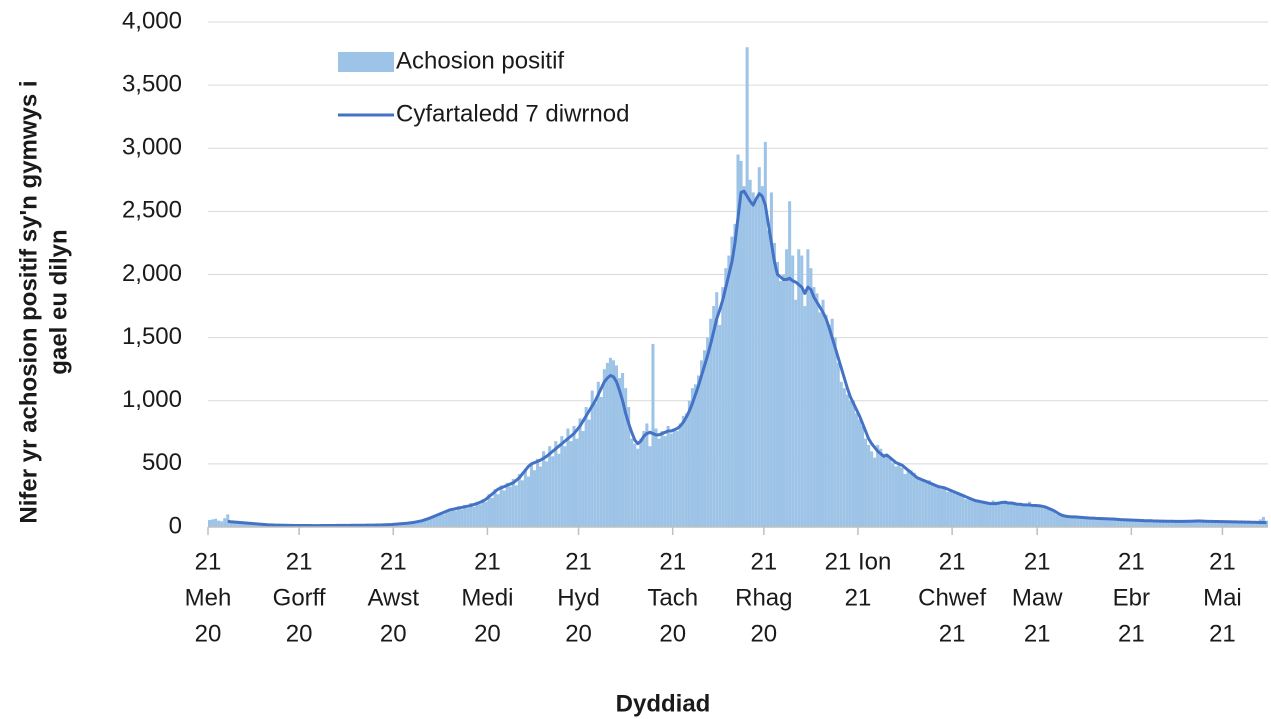 The image size is (1271, 719). What do you see at coordinates (28, 301) in the screenshot?
I see `y-axis-title: Nifer yr achosion positif sy'n gymwys i` at bounding box center [28, 301].